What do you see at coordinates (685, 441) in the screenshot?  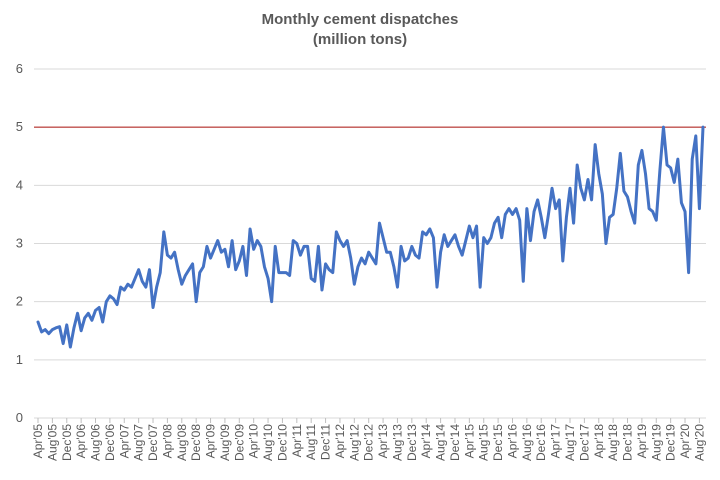 I see `x-tick-label: Apr'20` at bounding box center [685, 441].